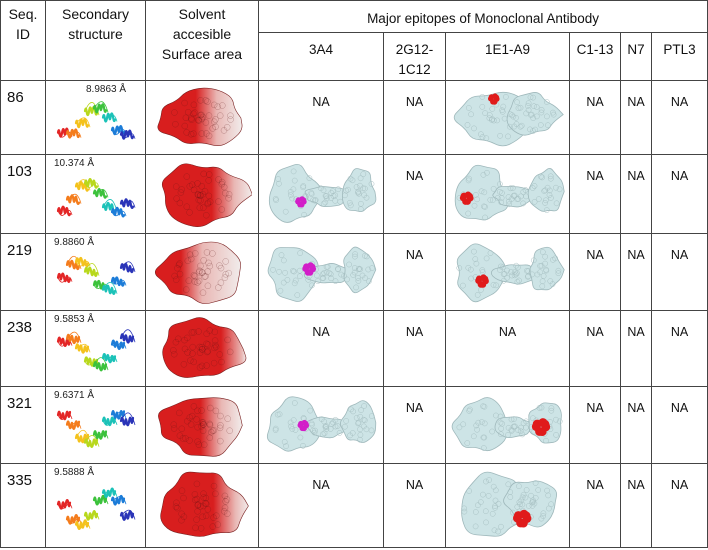 This screenshot has height=550, width=708. I want to click on distance-label: 9.5888 Å, so click(74, 472).